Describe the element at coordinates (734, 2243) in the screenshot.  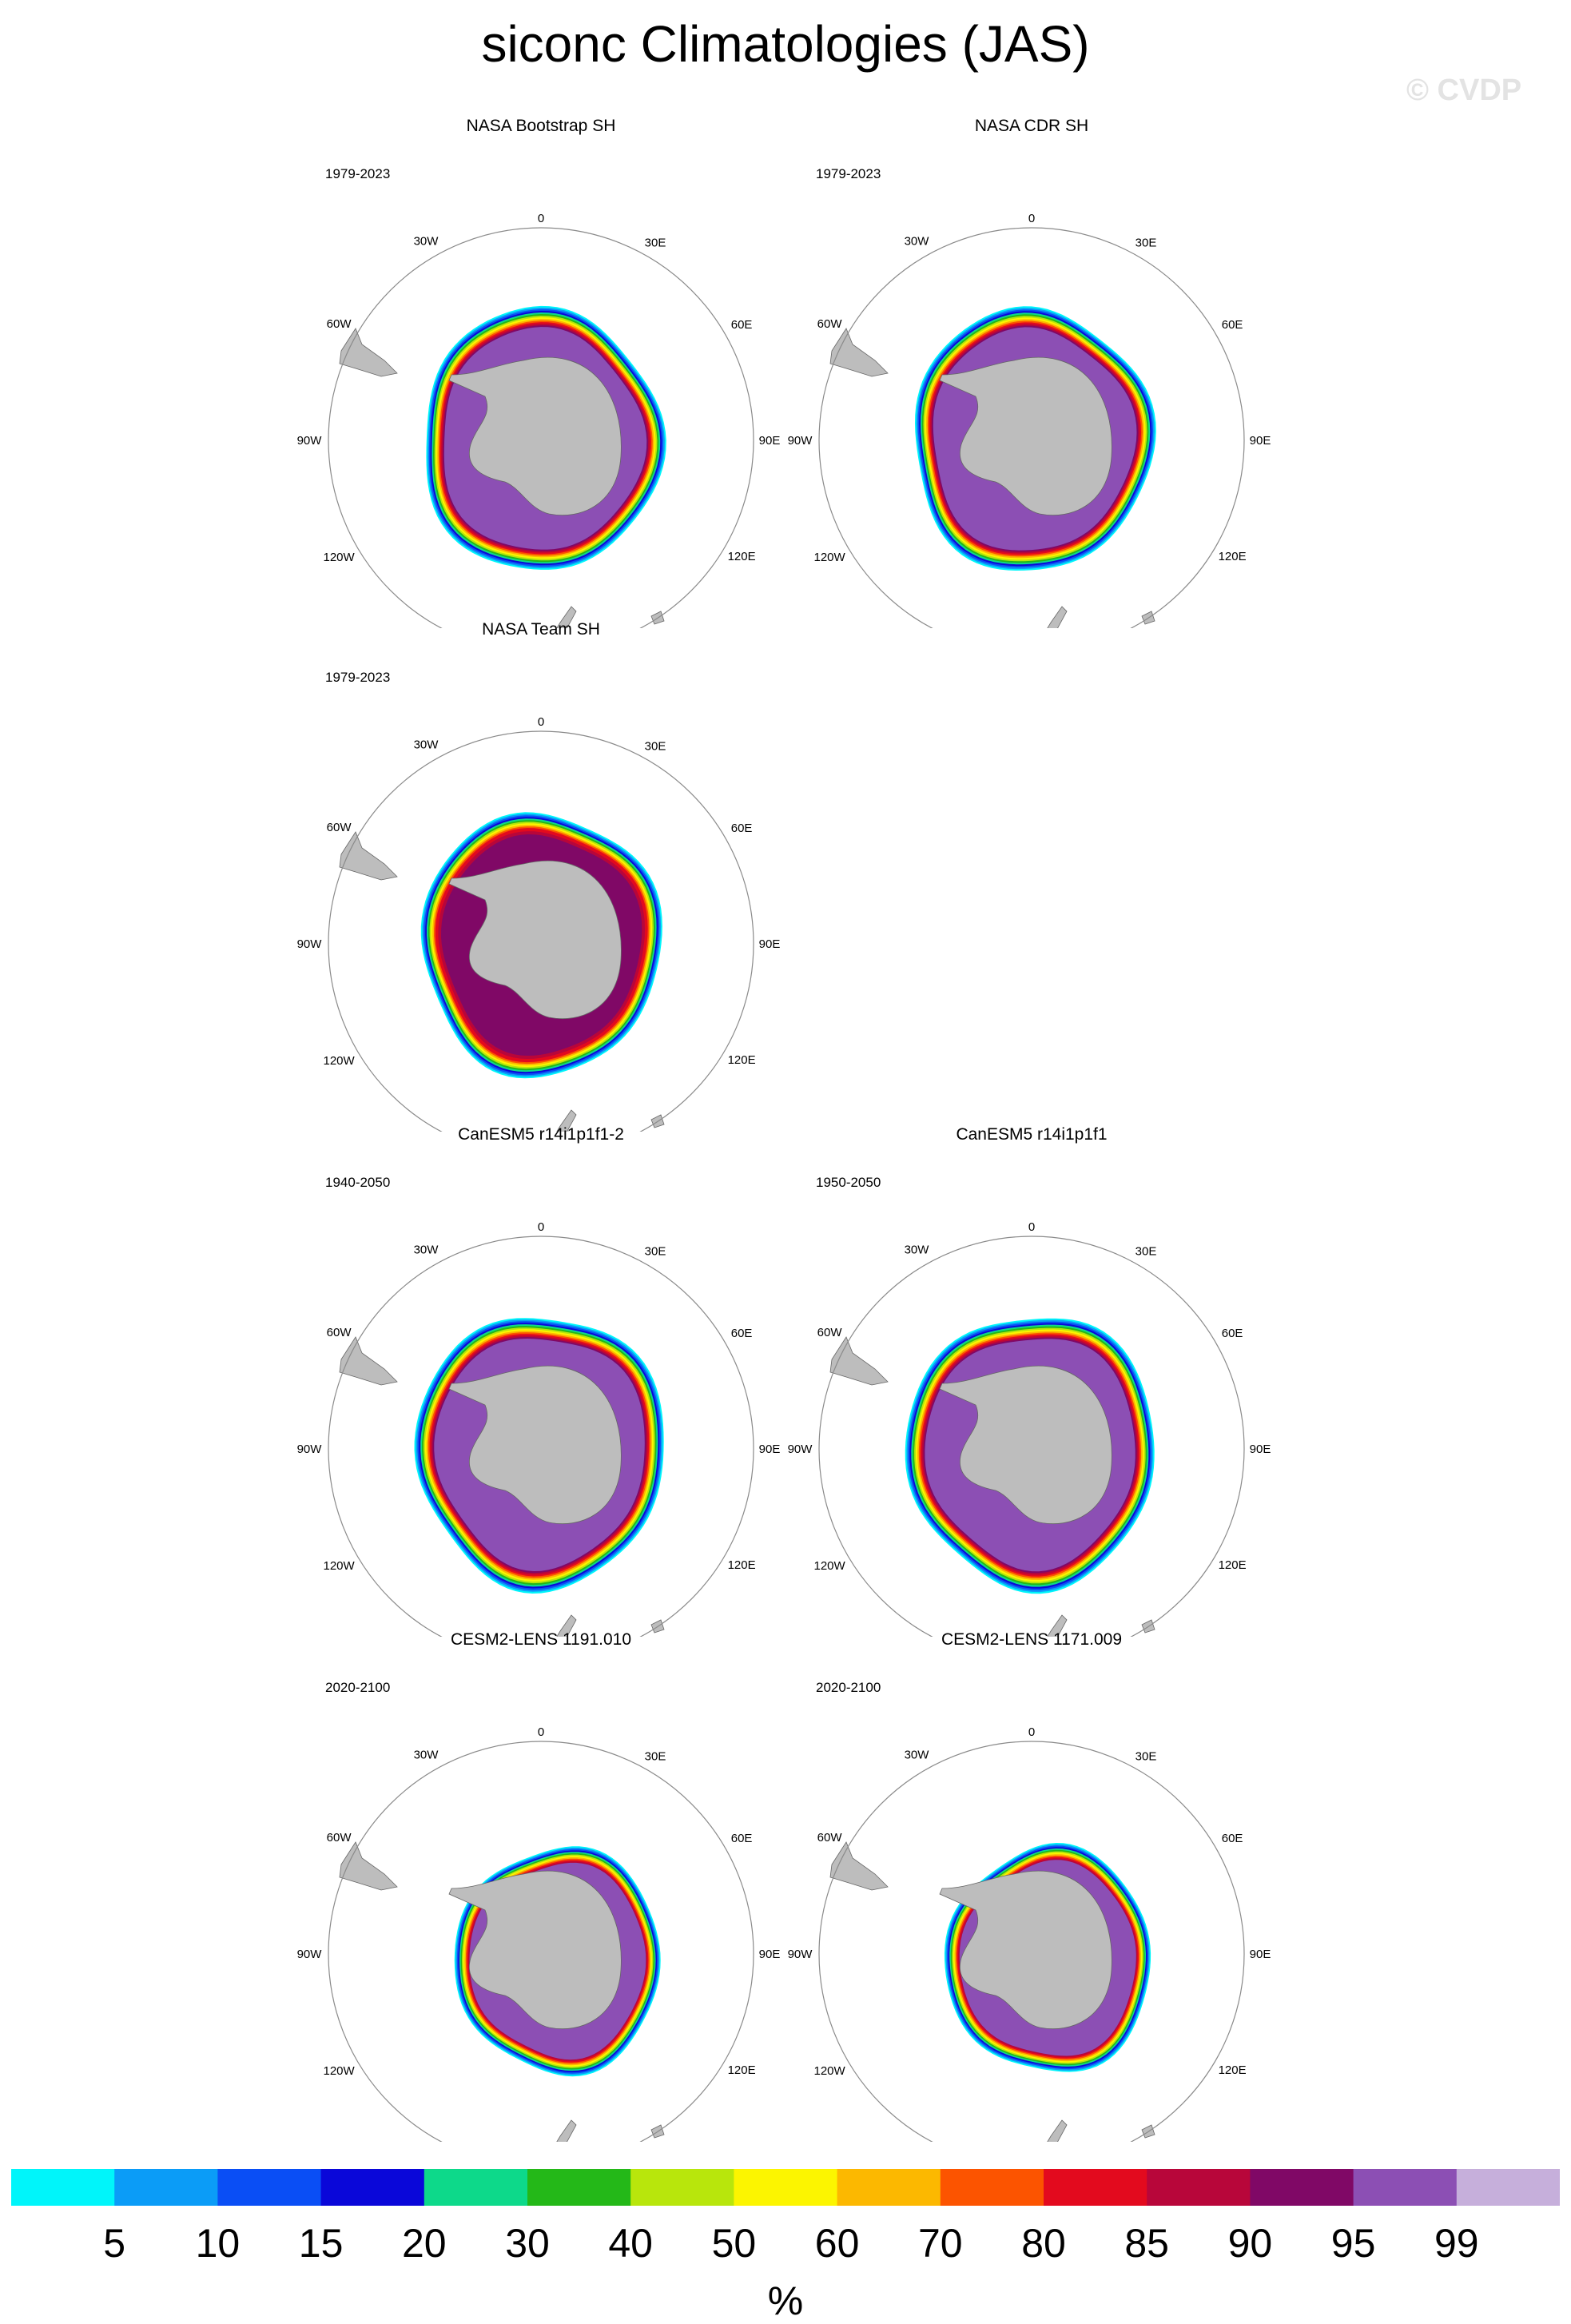
I see `colorbar-tick-label: 50` at that location.